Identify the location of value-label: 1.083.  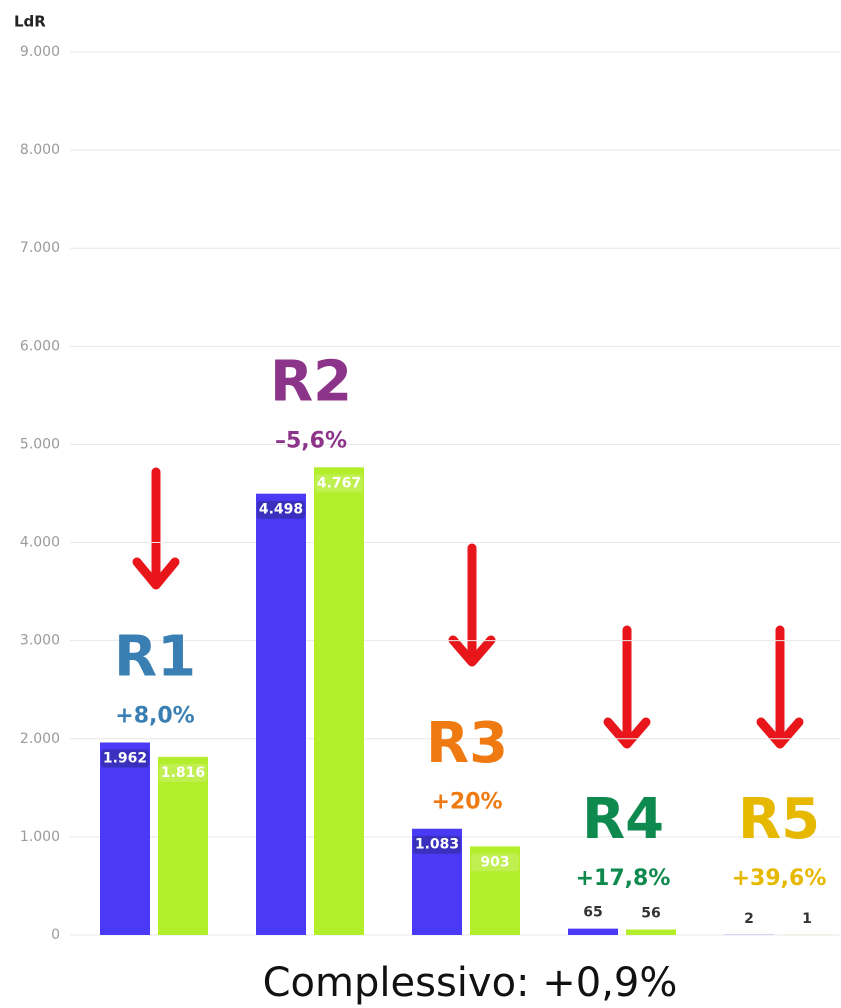
(437, 845).